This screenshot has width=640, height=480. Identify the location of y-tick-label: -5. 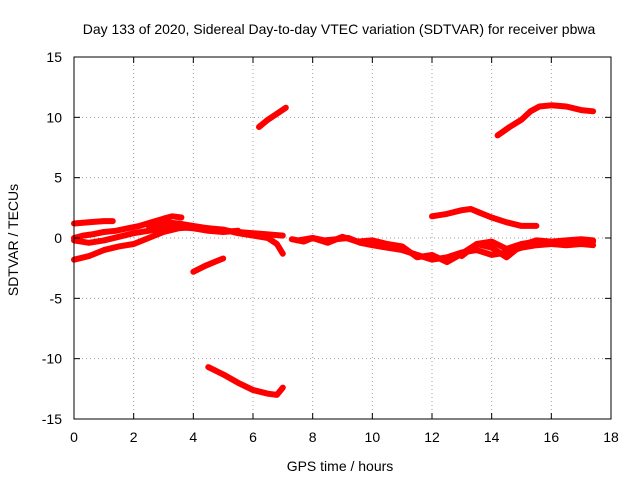
(56, 298).